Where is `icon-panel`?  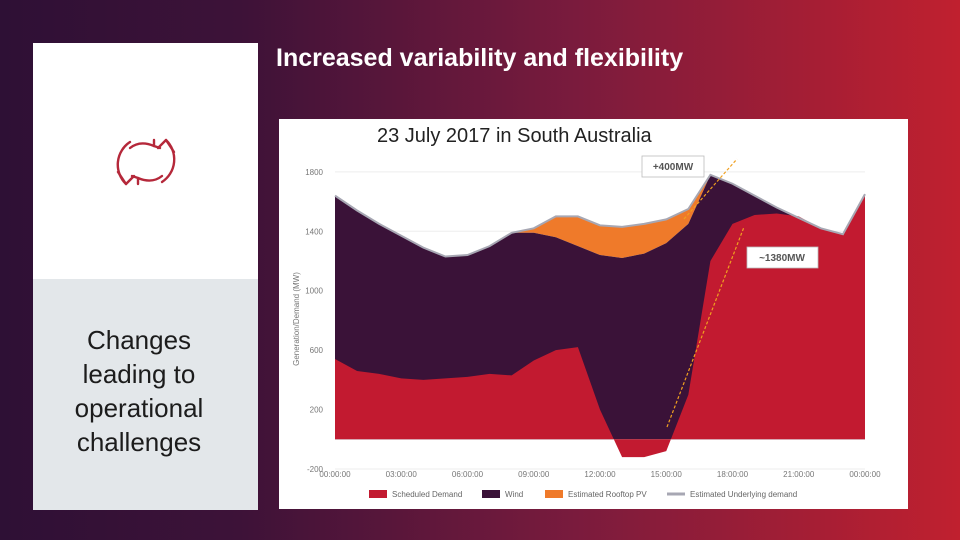
icon-panel is located at coordinates (145, 161).